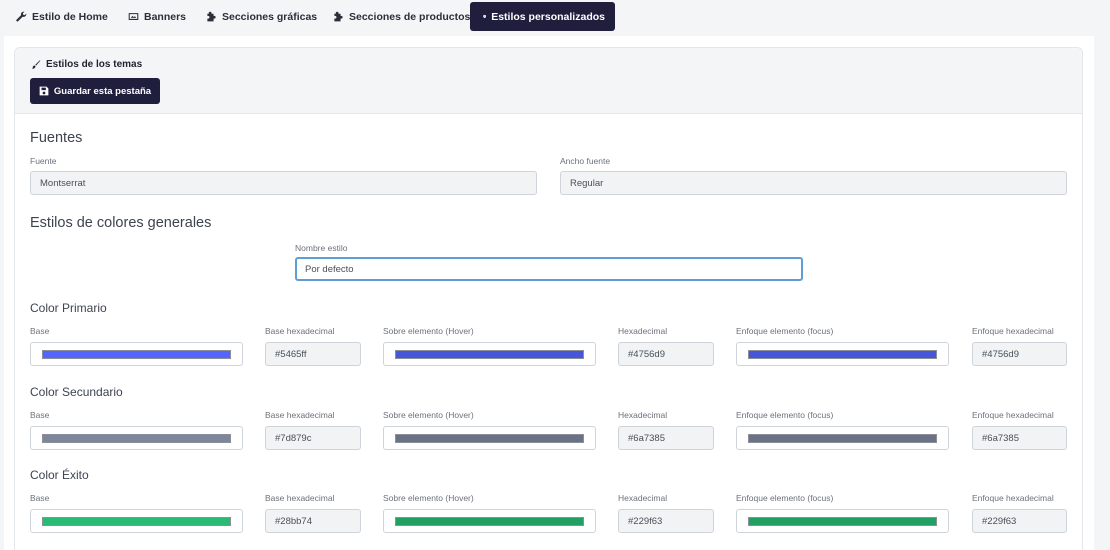  I want to click on tab-label: Estilo de Home, so click(70, 16).